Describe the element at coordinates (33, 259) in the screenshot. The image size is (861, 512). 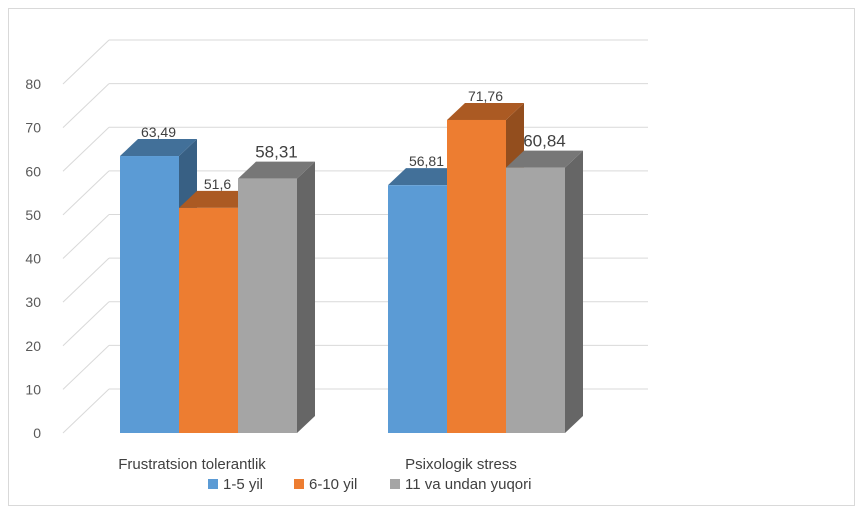
I see `y-tick-label: 40` at that location.